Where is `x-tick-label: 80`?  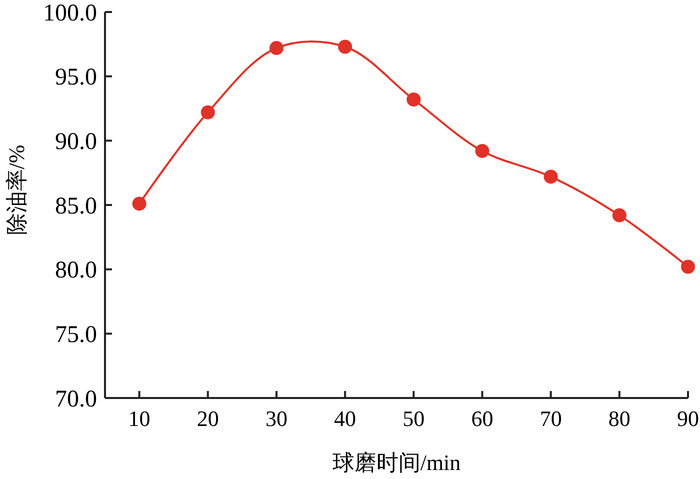 x-tick-label: 80 is located at coordinates (619, 418).